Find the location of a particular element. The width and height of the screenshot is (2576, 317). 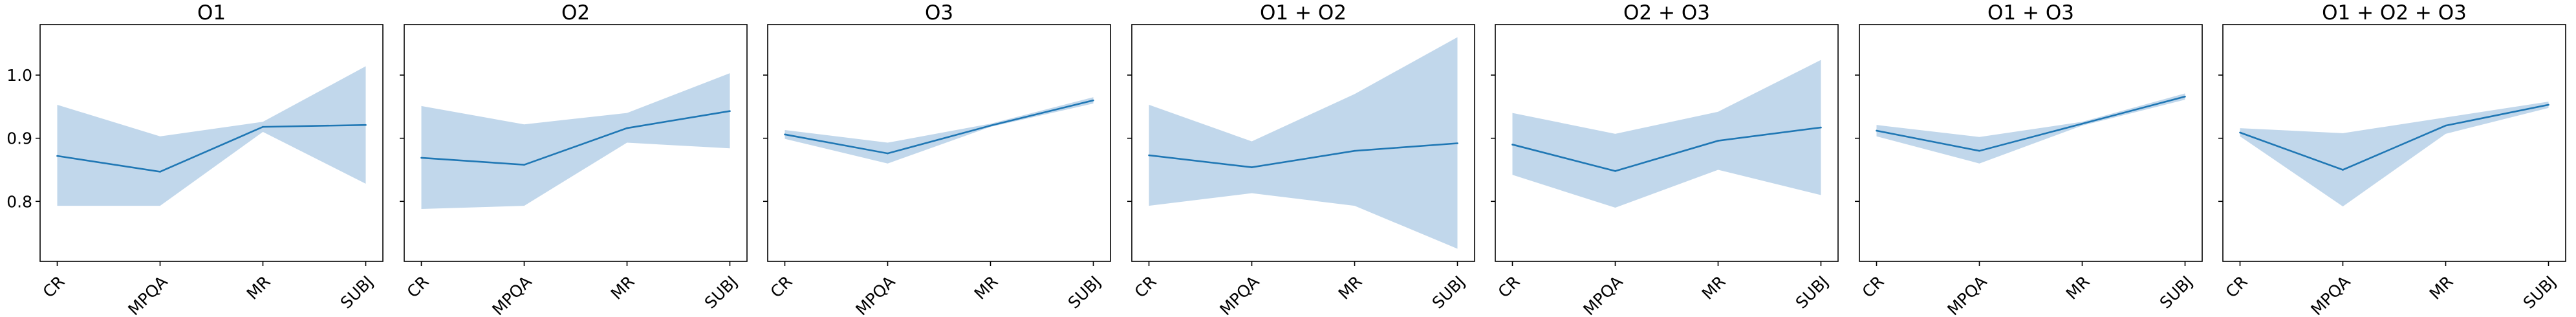

panel-3: O3 CR MPQA MR SUBJ is located at coordinates (937, 159).